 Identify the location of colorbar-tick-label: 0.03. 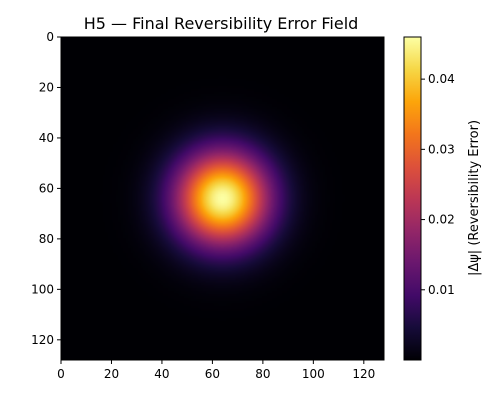
(441, 149).